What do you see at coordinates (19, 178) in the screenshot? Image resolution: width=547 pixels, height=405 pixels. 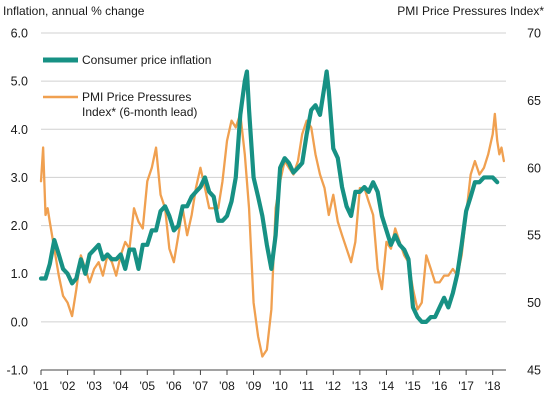 I see `left-tick-label: 3.0` at bounding box center [19, 178].